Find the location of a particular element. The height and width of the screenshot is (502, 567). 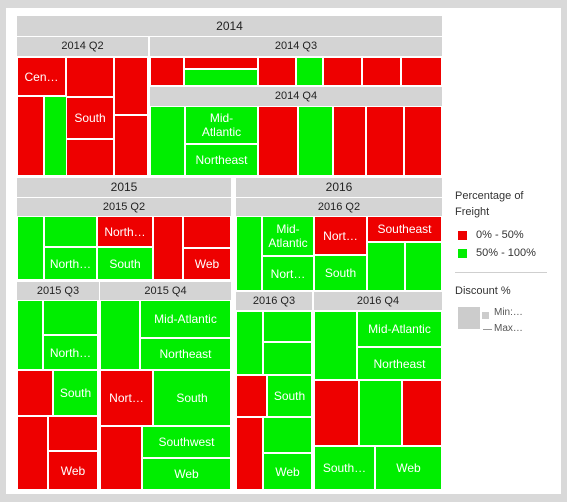

treemap-tile-2016Q2-2: Mid- Atlantic is located at coordinates (288, 236).